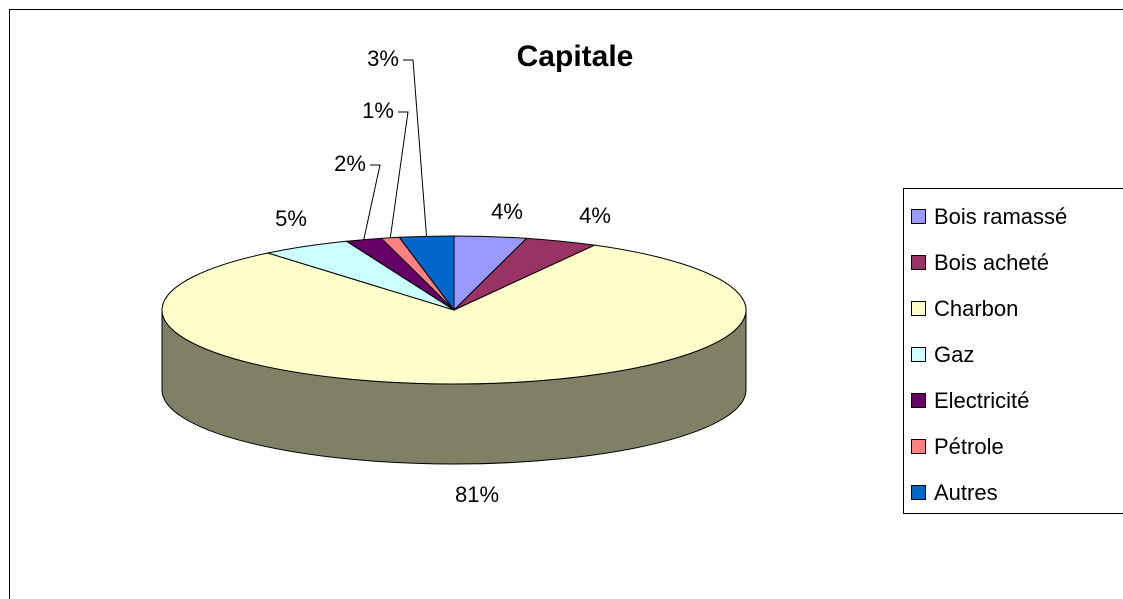  What do you see at coordinates (976, 308) in the screenshot?
I see `legend-label: Charbon` at bounding box center [976, 308].